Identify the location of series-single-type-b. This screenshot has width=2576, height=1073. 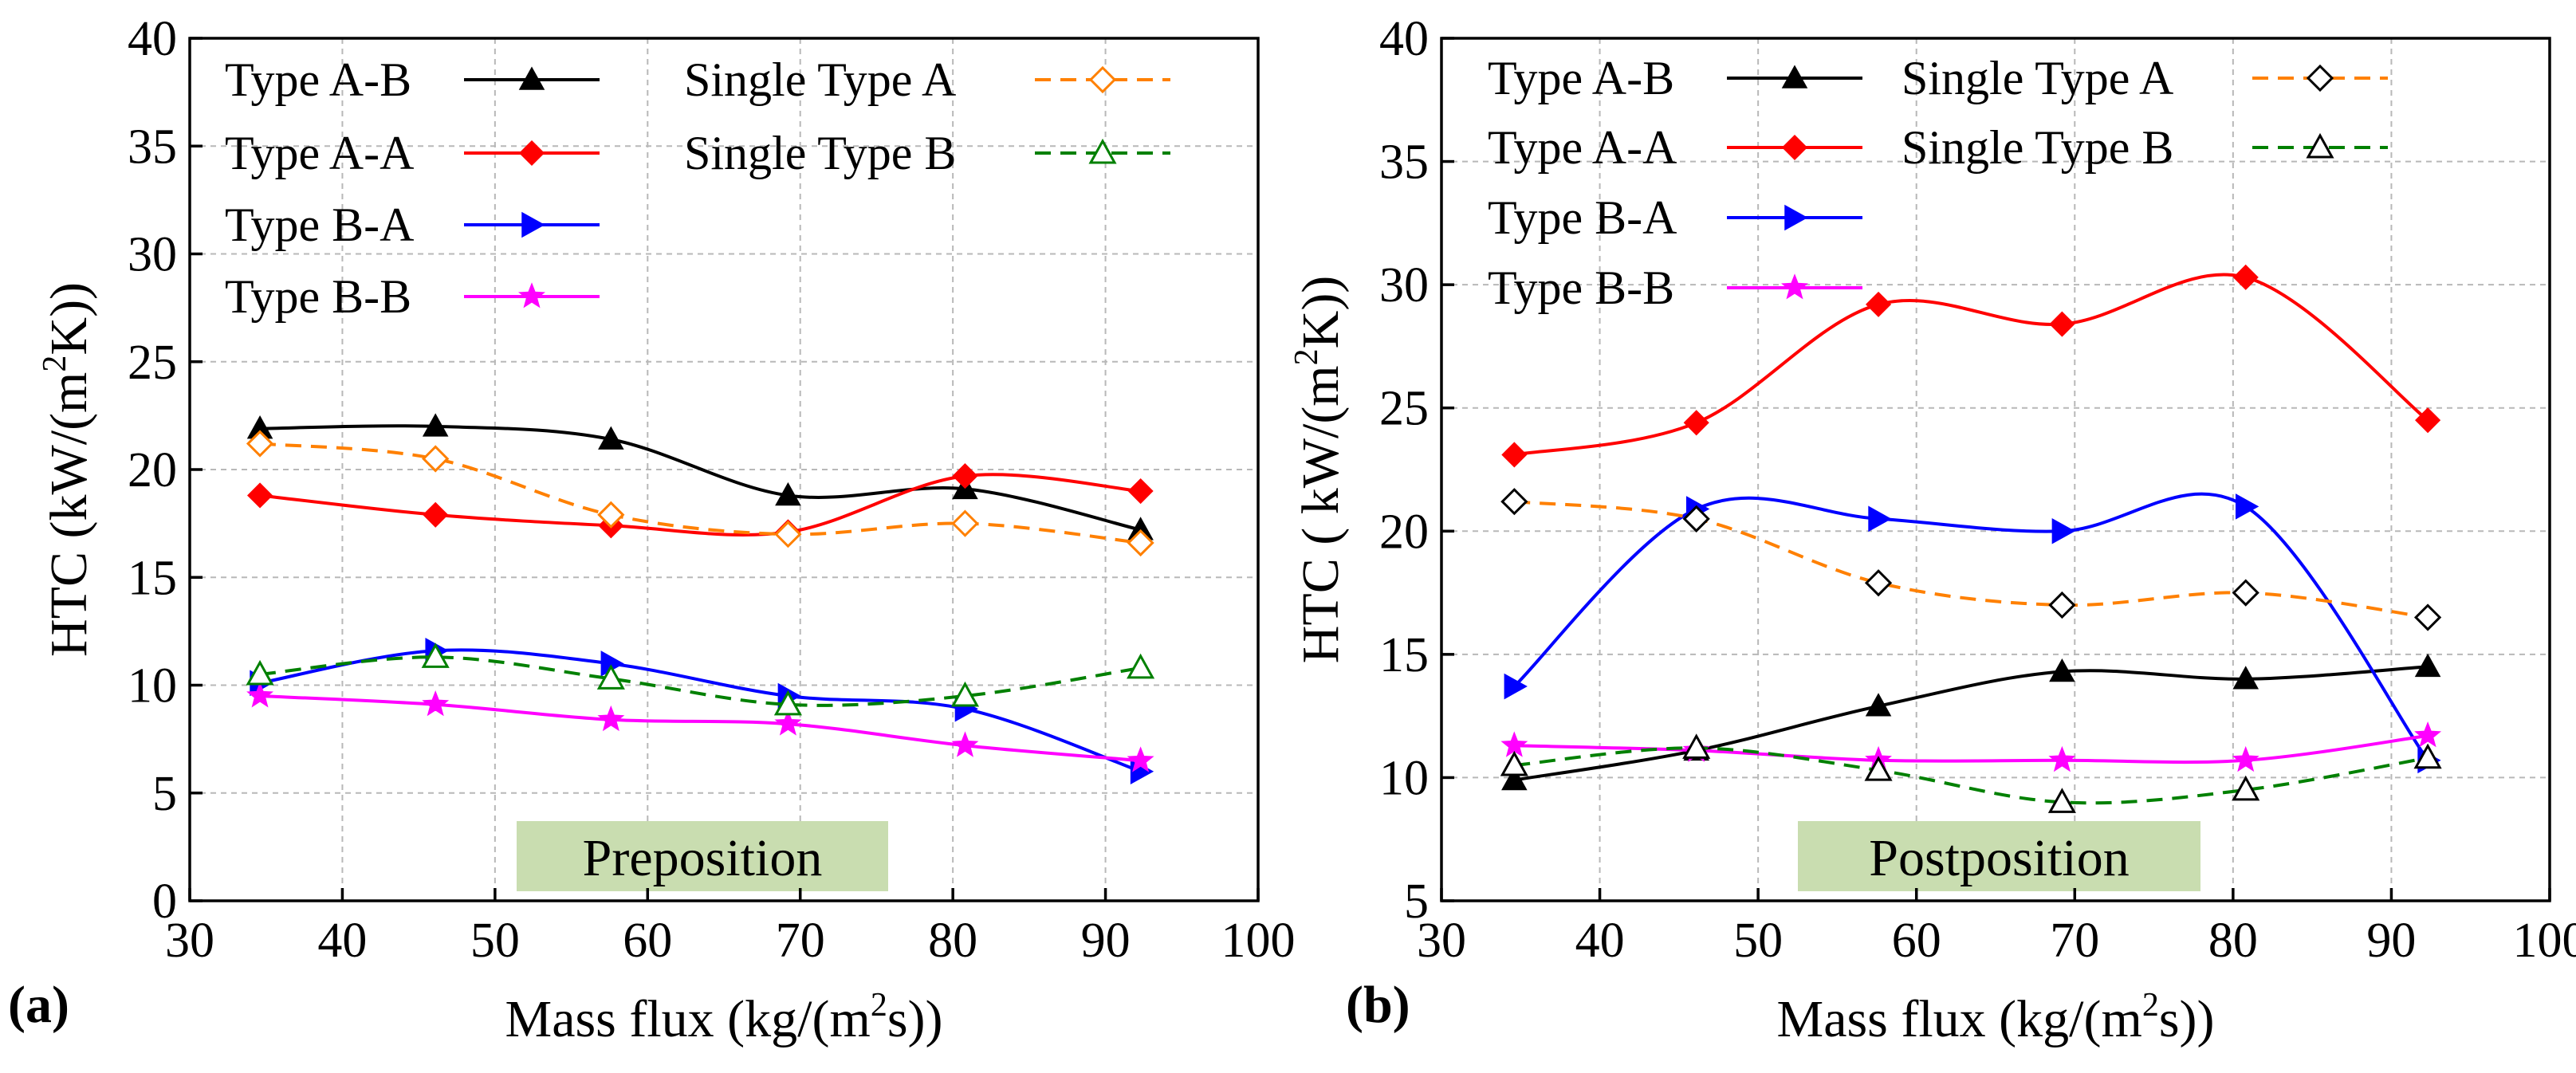
(700, 679).